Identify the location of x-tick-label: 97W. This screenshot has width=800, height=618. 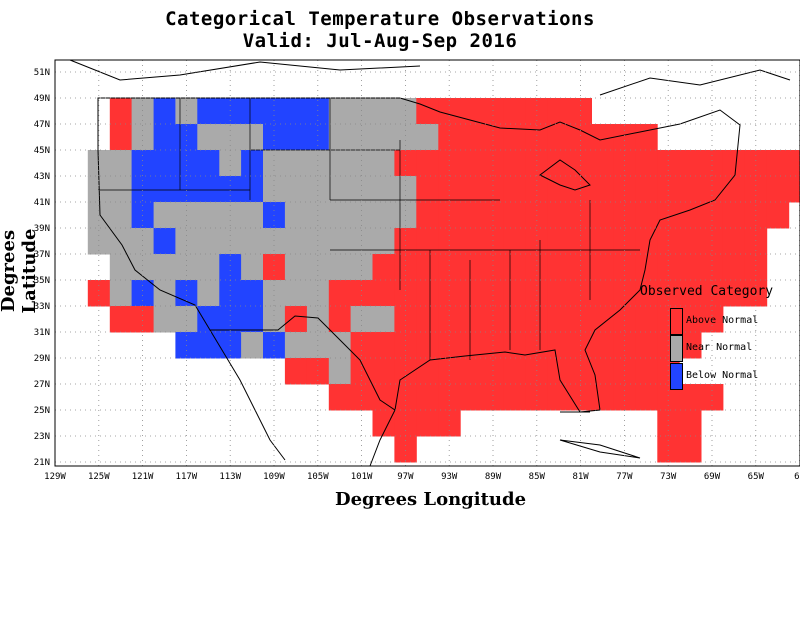
(405, 477).